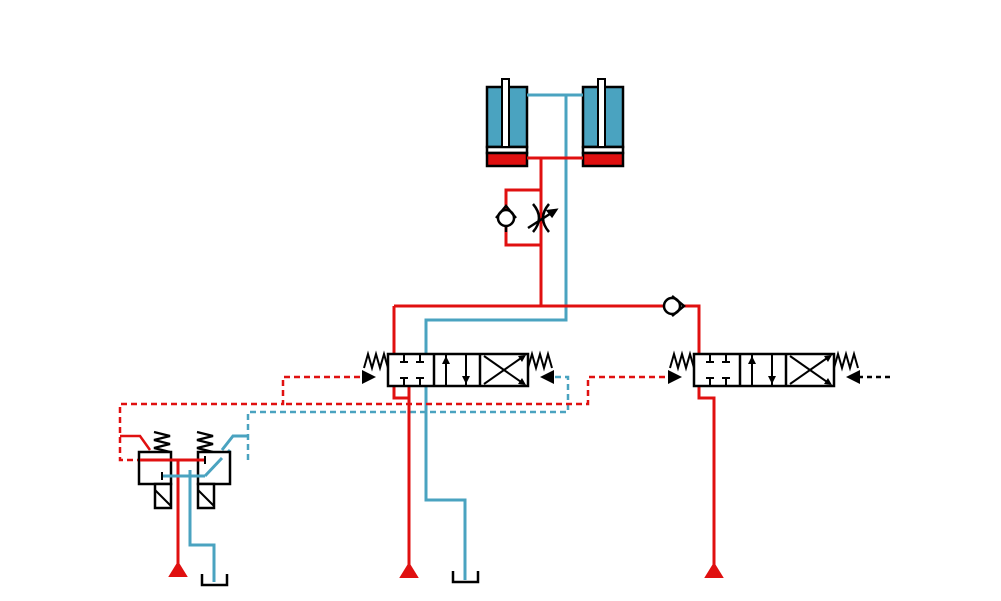  Describe the element at coordinates (205, 442) in the screenshot. I see `pilot-valve-right-spring-icon` at that location.